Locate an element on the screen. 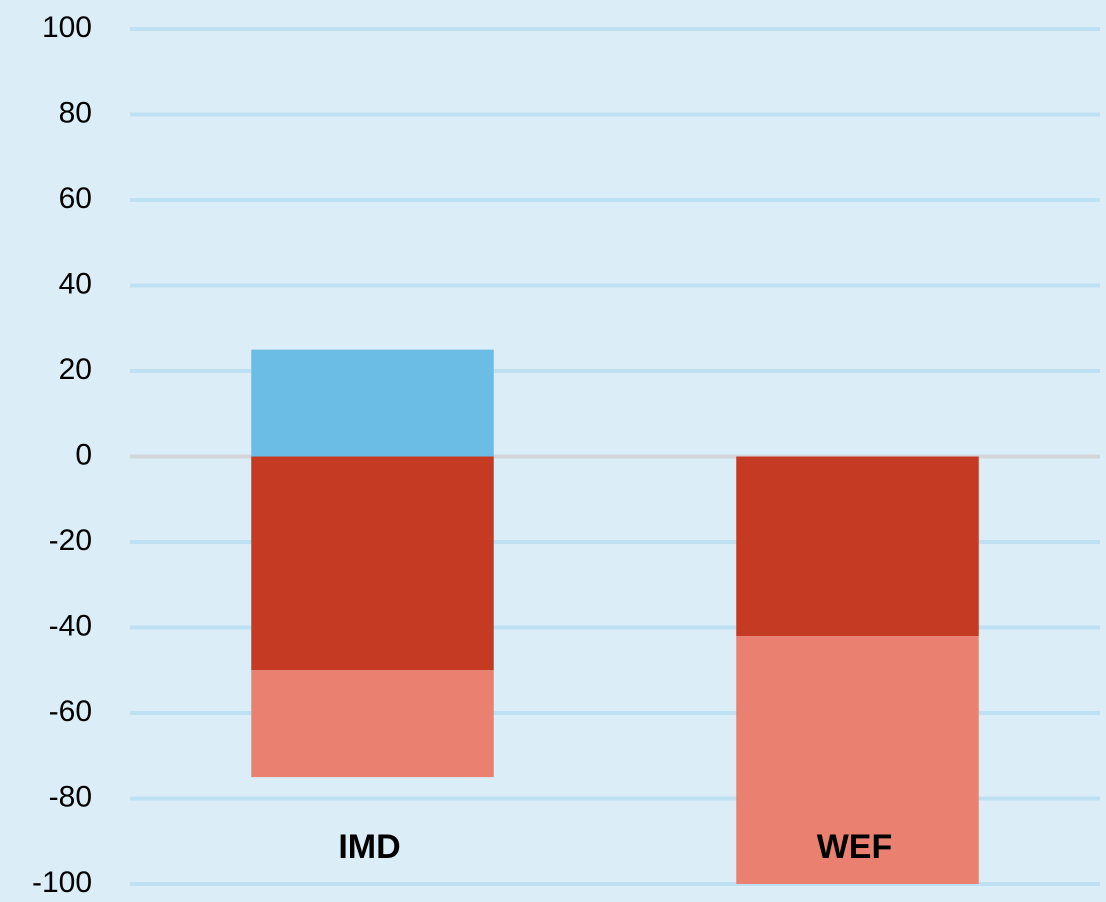 The height and width of the screenshot is (902, 1106). y-tick-label: -100 is located at coordinates (62, 882).